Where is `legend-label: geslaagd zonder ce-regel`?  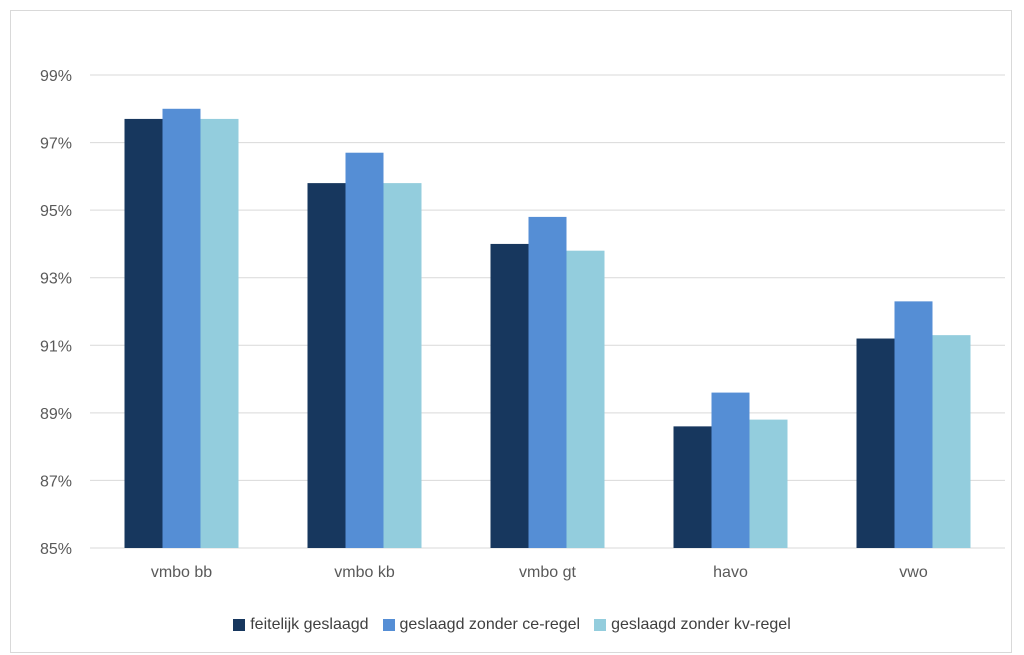
legend-label: geslaagd zonder ce-regel is located at coordinates (490, 624).